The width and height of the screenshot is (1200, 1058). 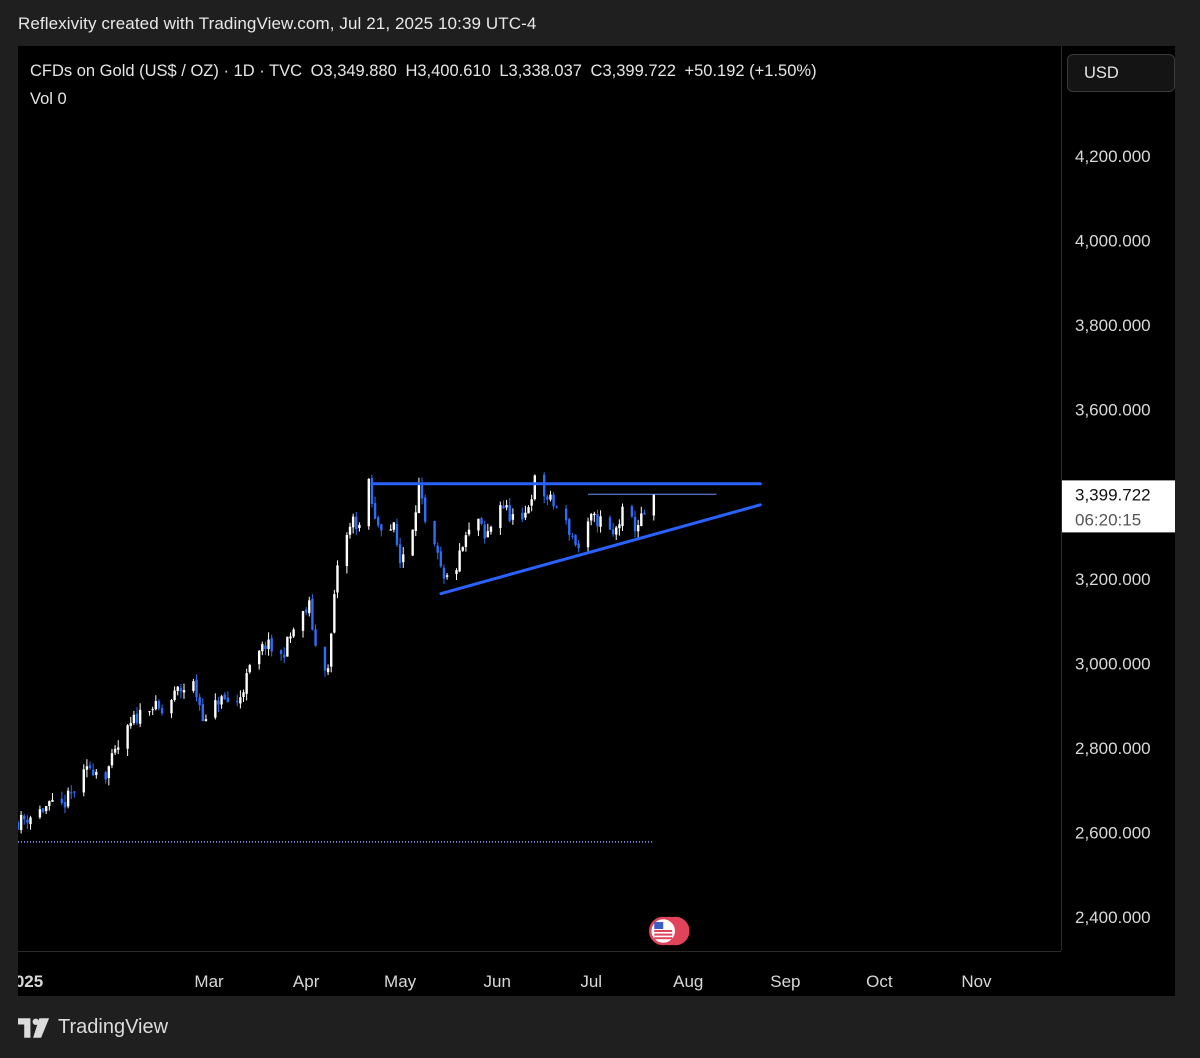 What do you see at coordinates (48, 99) in the screenshot?
I see `volume-legend: Vol 0` at bounding box center [48, 99].